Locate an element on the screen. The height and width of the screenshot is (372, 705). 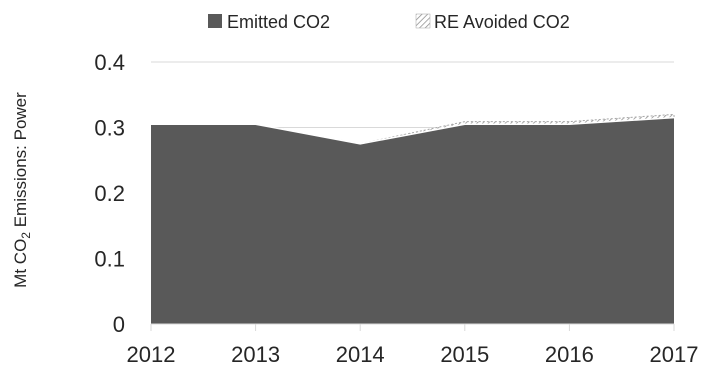
y-tick-label: 0.2 is located at coordinates (109, 193).